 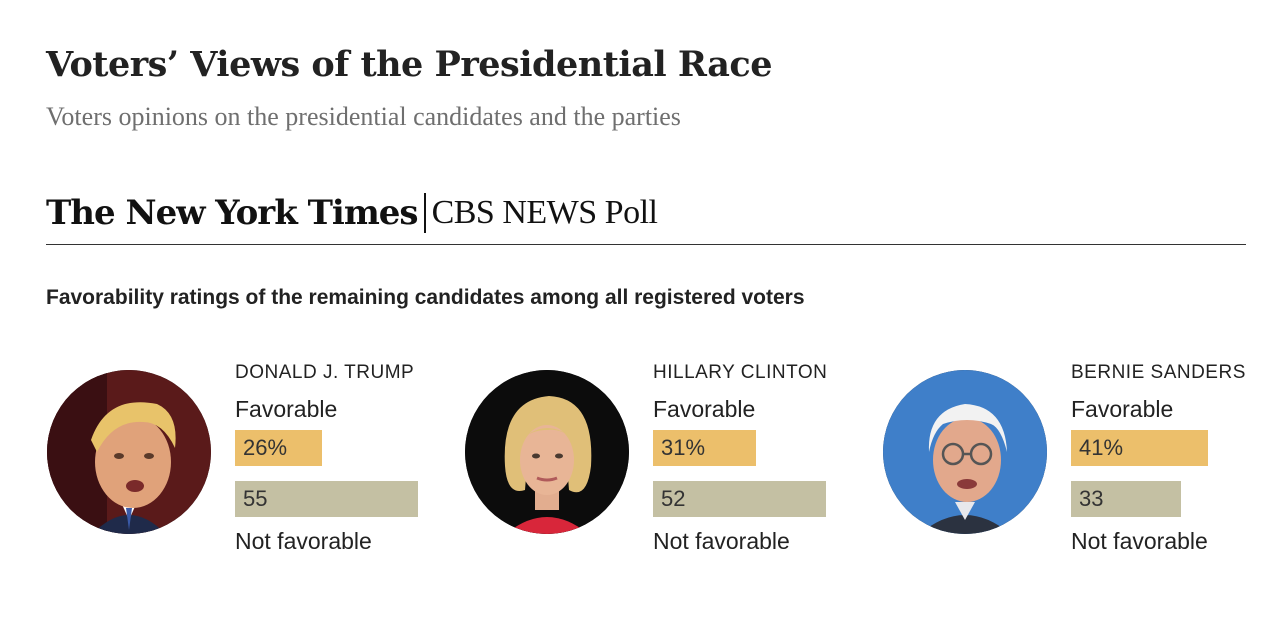 What do you see at coordinates (325, 372) in the screenshot?
I see `candidate-name: DONALD J. TRUMP` at bounding box center [325, 372].